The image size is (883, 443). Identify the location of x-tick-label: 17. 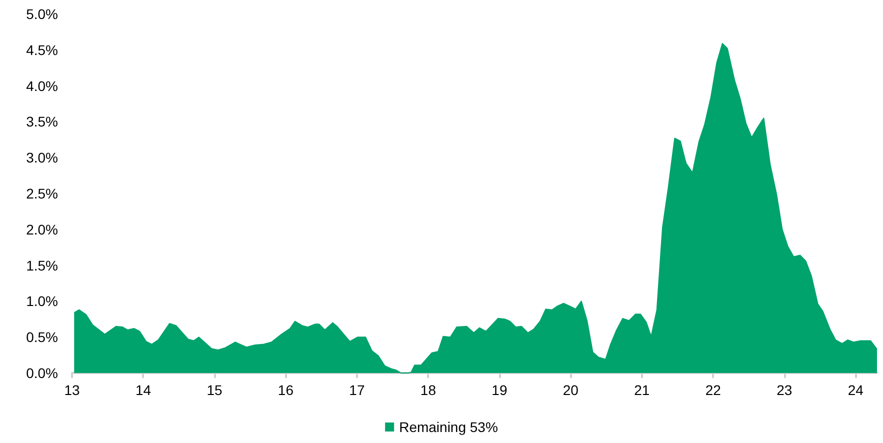
(357, 390).